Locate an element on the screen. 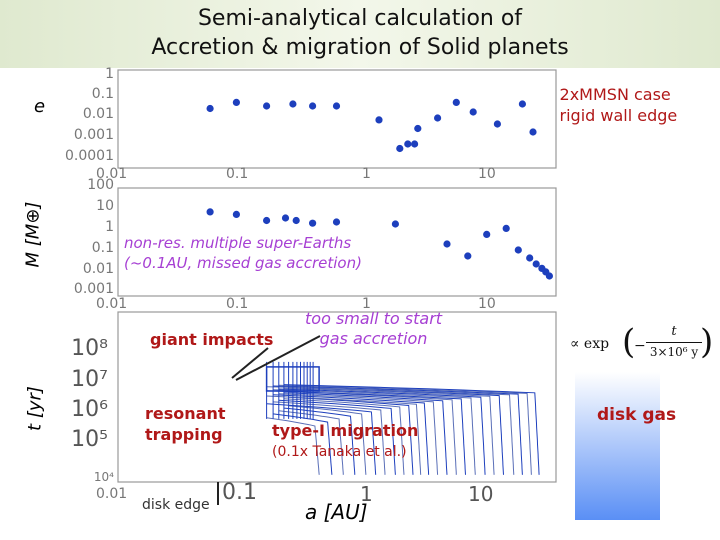 This screenshot has width=720, height=540. e-xtick: 0.01 is located at coordinates (112, 174).